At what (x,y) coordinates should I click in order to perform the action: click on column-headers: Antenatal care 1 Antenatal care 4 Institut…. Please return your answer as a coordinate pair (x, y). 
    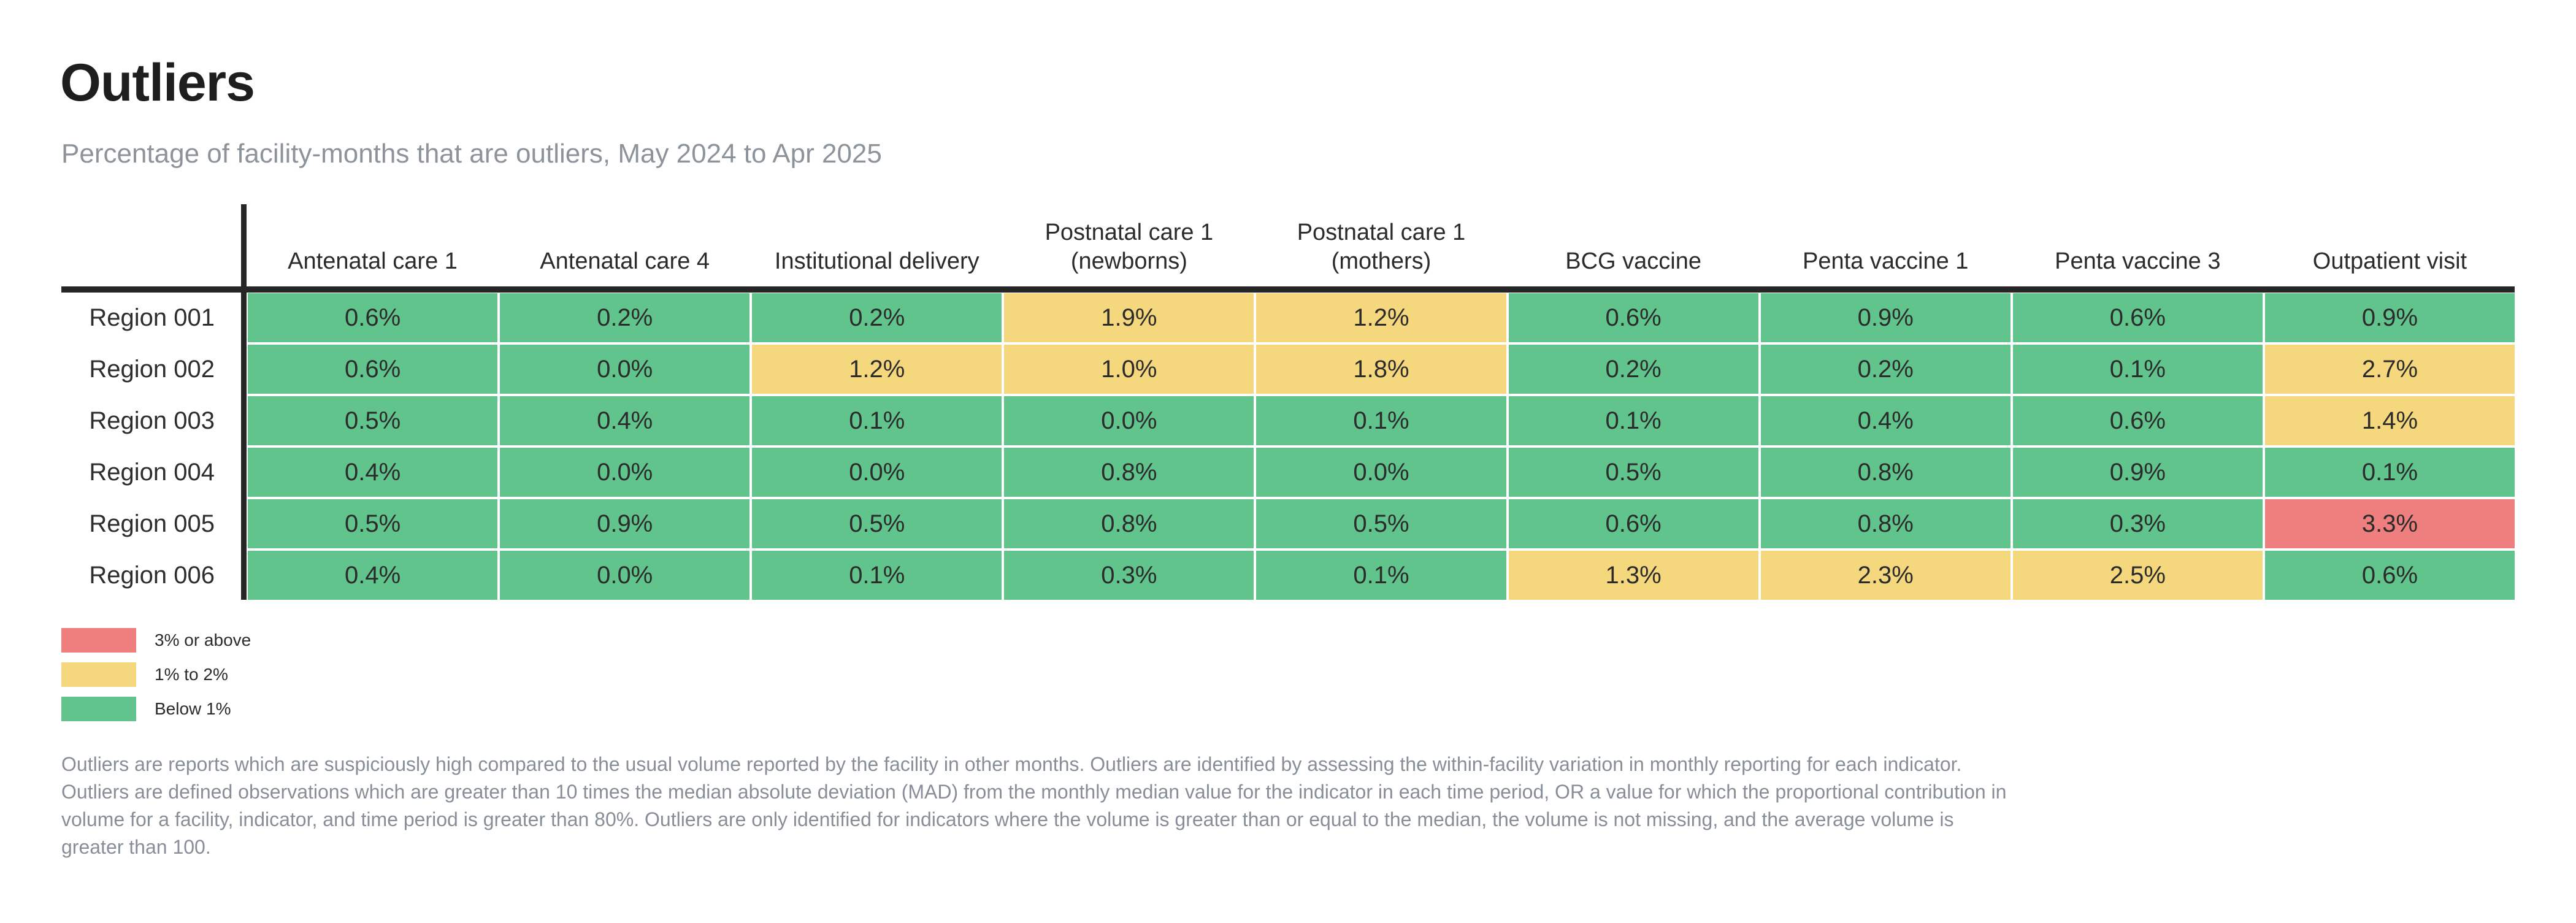
    Looking at the image, I should click on (1381, 242).